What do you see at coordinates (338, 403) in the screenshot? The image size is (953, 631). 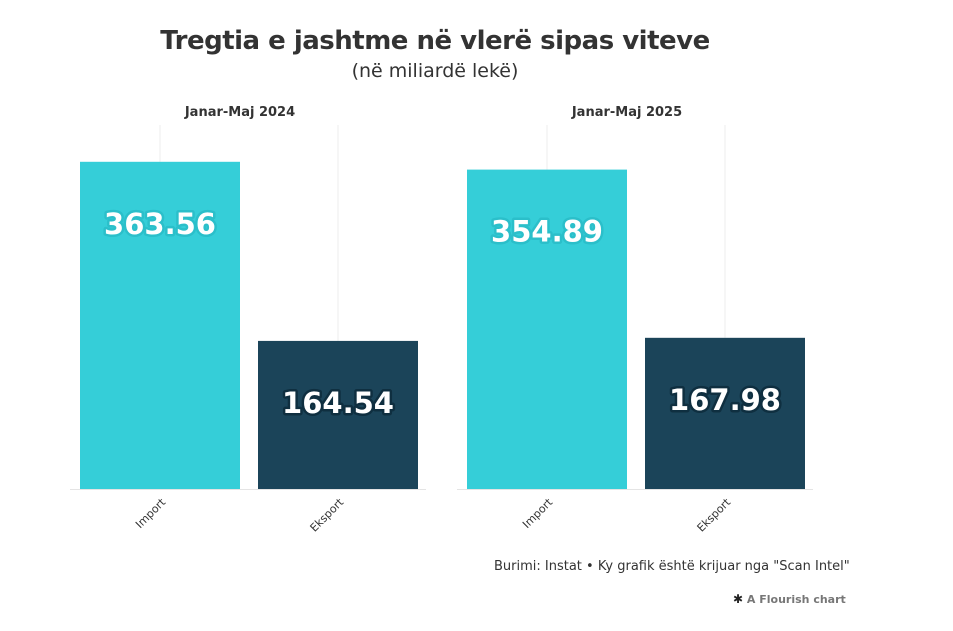 I see `bar-value-label: 164.54` at bounding box center [338, 403].